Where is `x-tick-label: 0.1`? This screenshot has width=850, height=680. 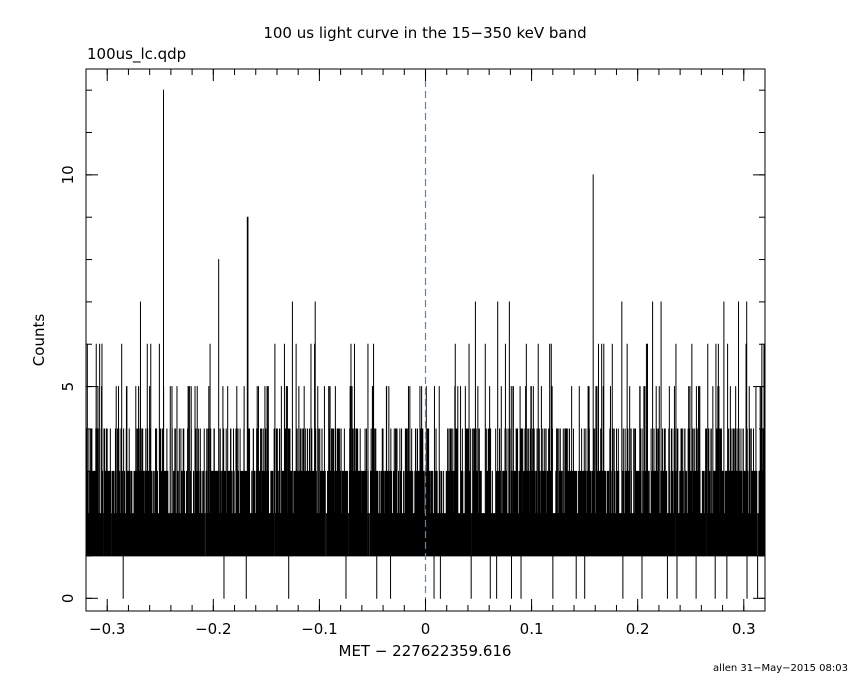
x-tick-label: 0.1 is located at coordinates (532, 629).